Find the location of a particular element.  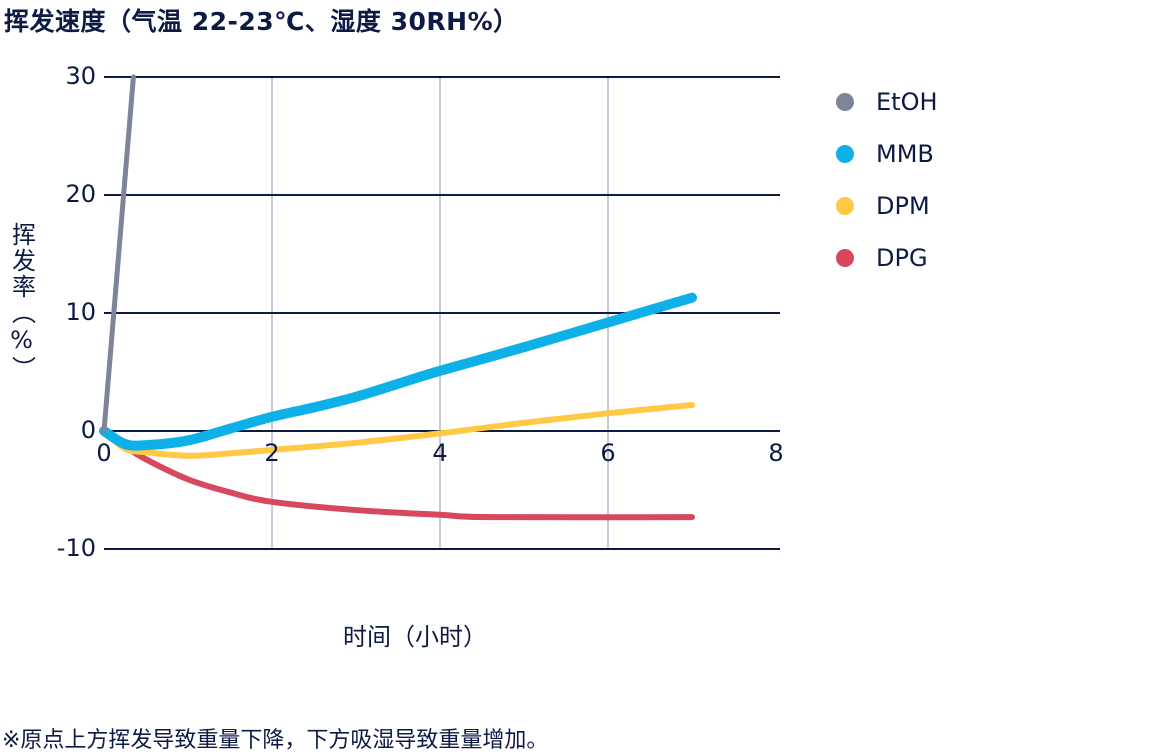

legend-item-dpm: DPM is located at coordinates (887, 206).